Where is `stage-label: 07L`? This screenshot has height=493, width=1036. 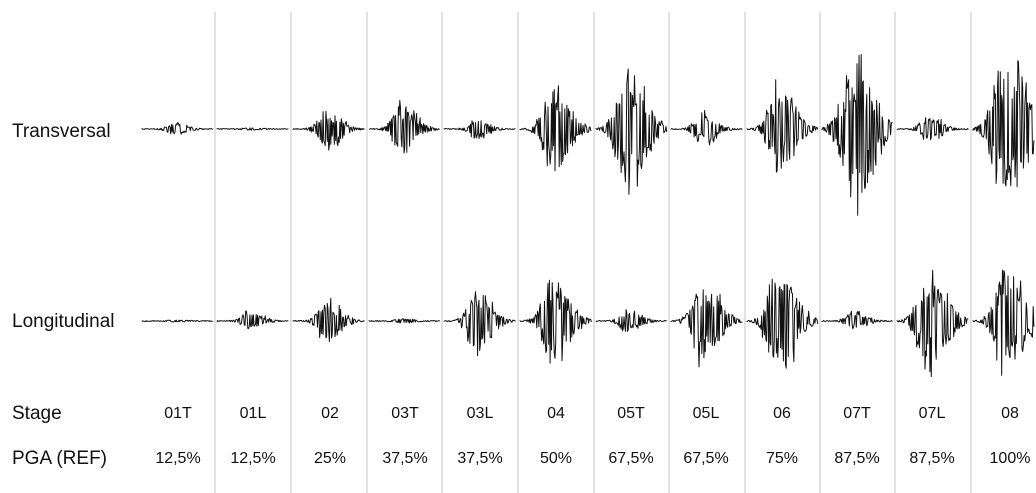 stage-label: 07L is located at coordinates (932, 413).